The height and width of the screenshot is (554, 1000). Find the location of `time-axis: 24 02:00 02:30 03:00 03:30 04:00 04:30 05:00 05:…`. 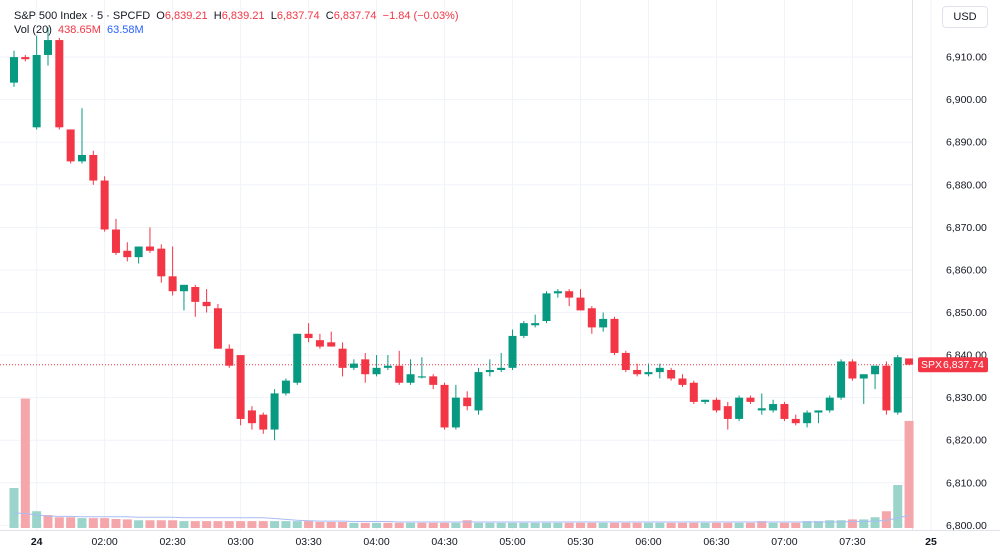

time-axis: 24 02:00 02:30 03:00 03:30 04:00 04:30 05:00 05:… is located at coordinates (484, 542).